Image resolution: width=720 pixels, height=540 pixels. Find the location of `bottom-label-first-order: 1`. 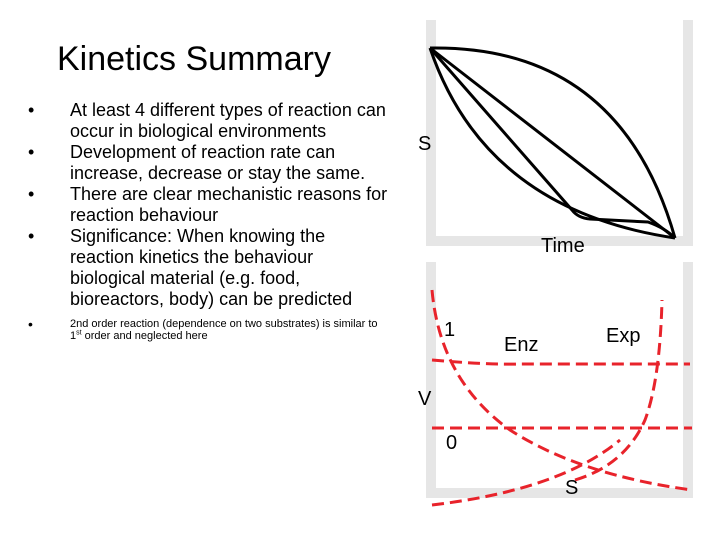

bottom-label-first-order: 1 is located at coordinates (449, 330).